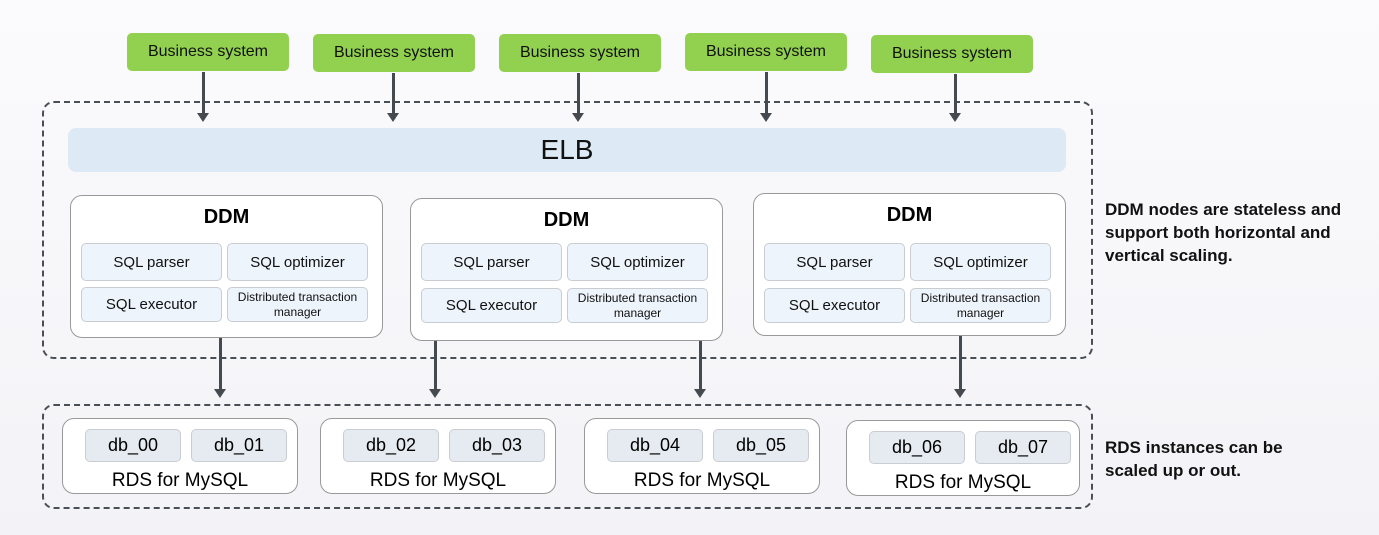 This screenshot has height=535, width=1379. I want to click on database: db_03, so click(497, 445).